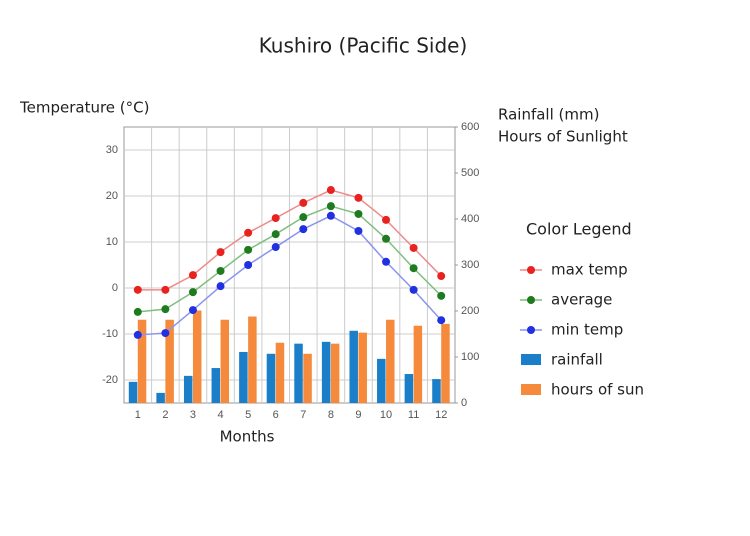  I want to click on legend-label: hours of sun, so click(597, 390).